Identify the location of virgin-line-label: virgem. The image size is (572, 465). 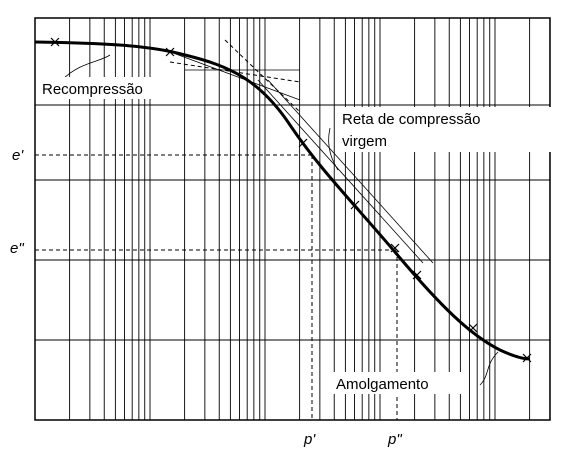
(364, 141).